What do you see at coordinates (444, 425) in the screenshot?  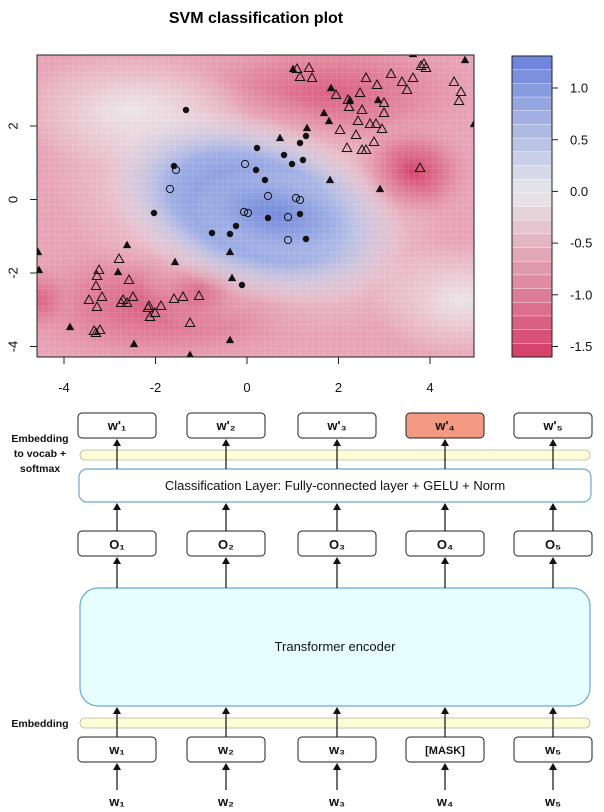 I see `output-word-label: w'₄` at bounding box center [444, 425].